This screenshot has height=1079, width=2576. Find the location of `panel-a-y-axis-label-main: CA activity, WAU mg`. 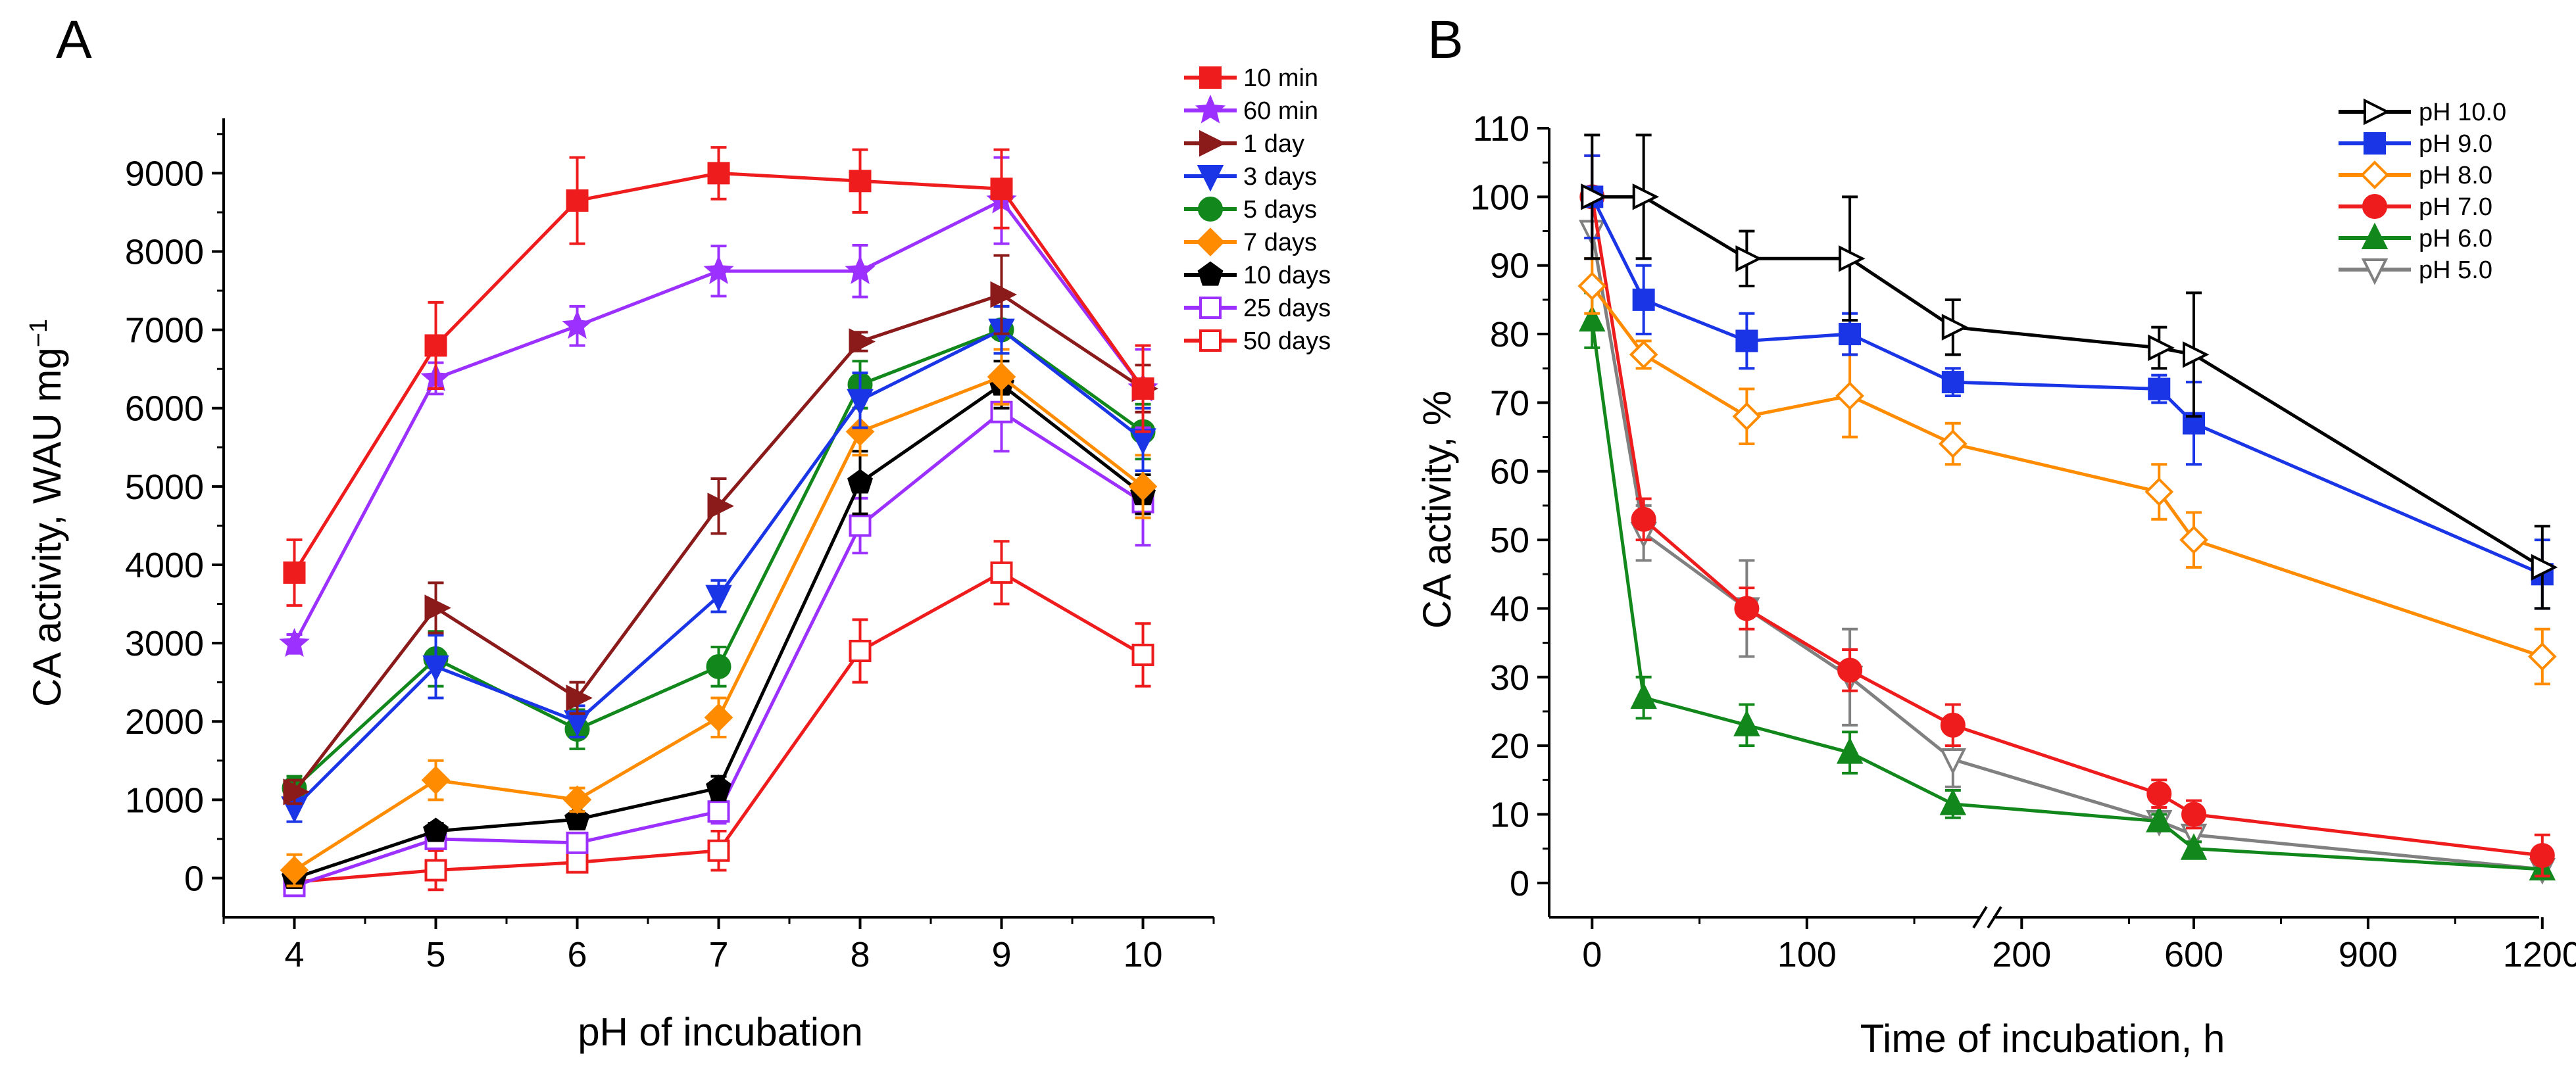

panel-a-y-axis-label-main: CA activity, WAU mg is located at coordinates (47, 527).